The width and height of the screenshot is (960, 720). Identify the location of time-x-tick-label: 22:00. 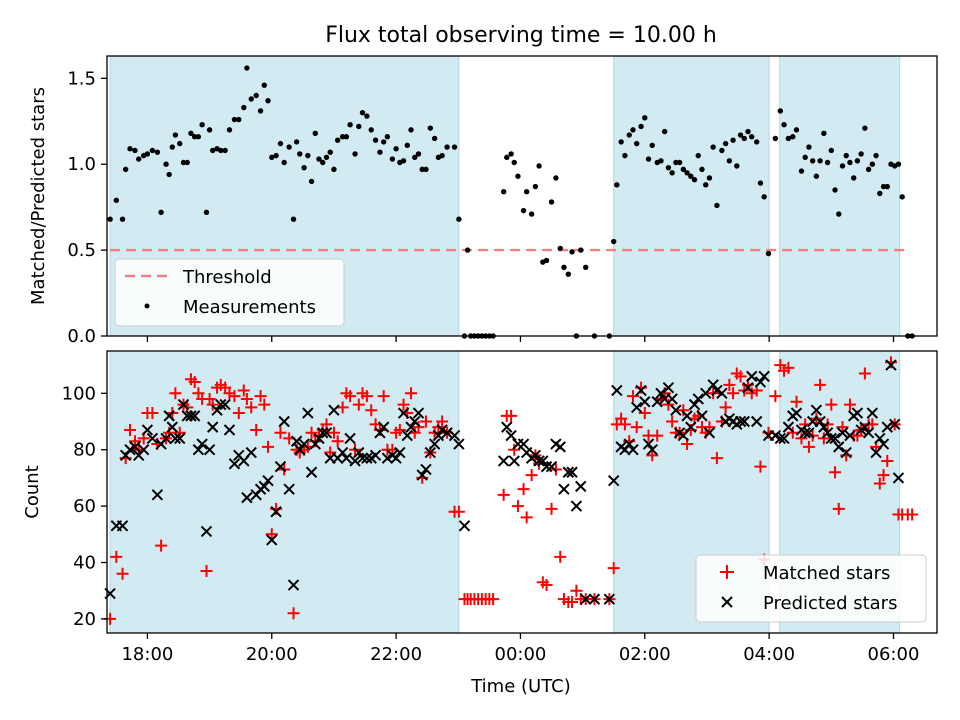
(396, 654).